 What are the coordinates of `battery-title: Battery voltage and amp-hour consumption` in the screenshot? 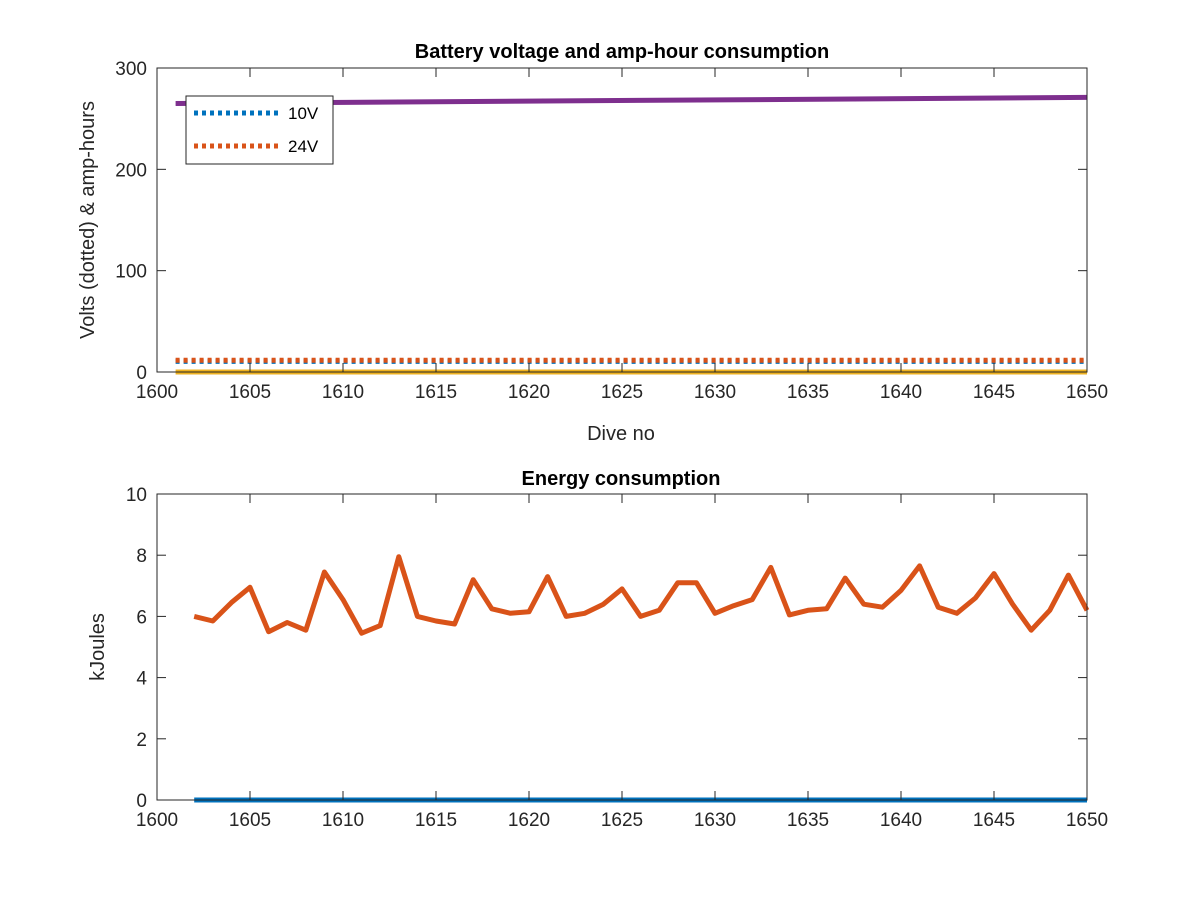 It's located at (622, 52).